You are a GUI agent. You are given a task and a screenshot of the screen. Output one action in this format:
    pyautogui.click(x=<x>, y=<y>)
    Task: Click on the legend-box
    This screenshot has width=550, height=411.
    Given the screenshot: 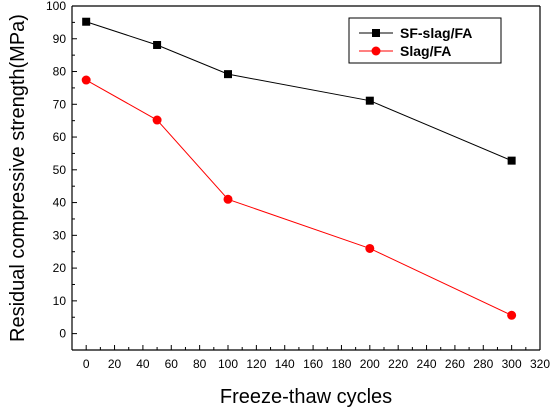 What is the action you would take?
    pyautogui.click(x=425, y=40)
    